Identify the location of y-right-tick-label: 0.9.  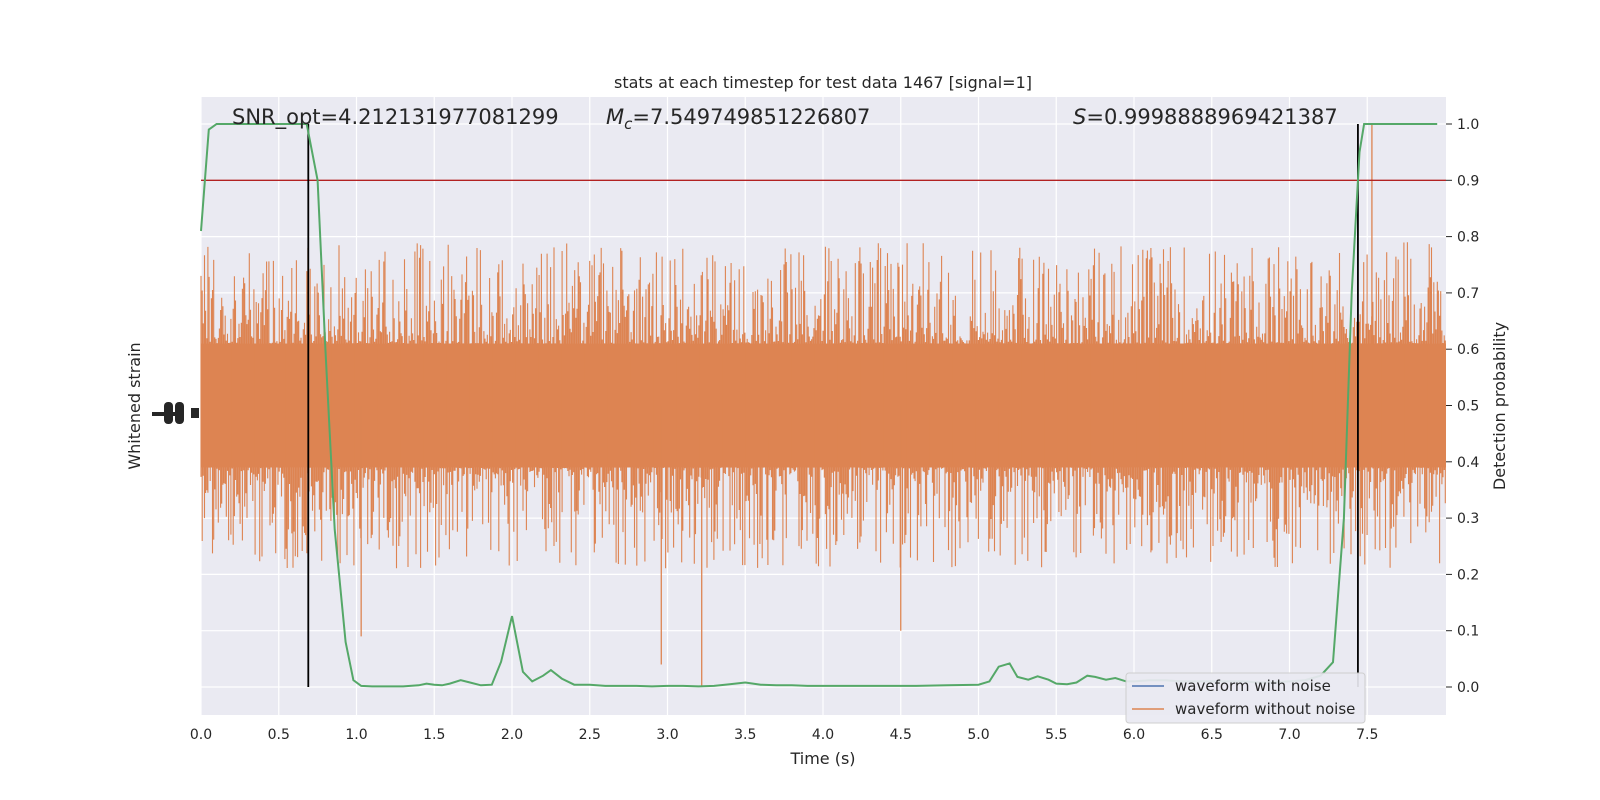
(1468, 181).